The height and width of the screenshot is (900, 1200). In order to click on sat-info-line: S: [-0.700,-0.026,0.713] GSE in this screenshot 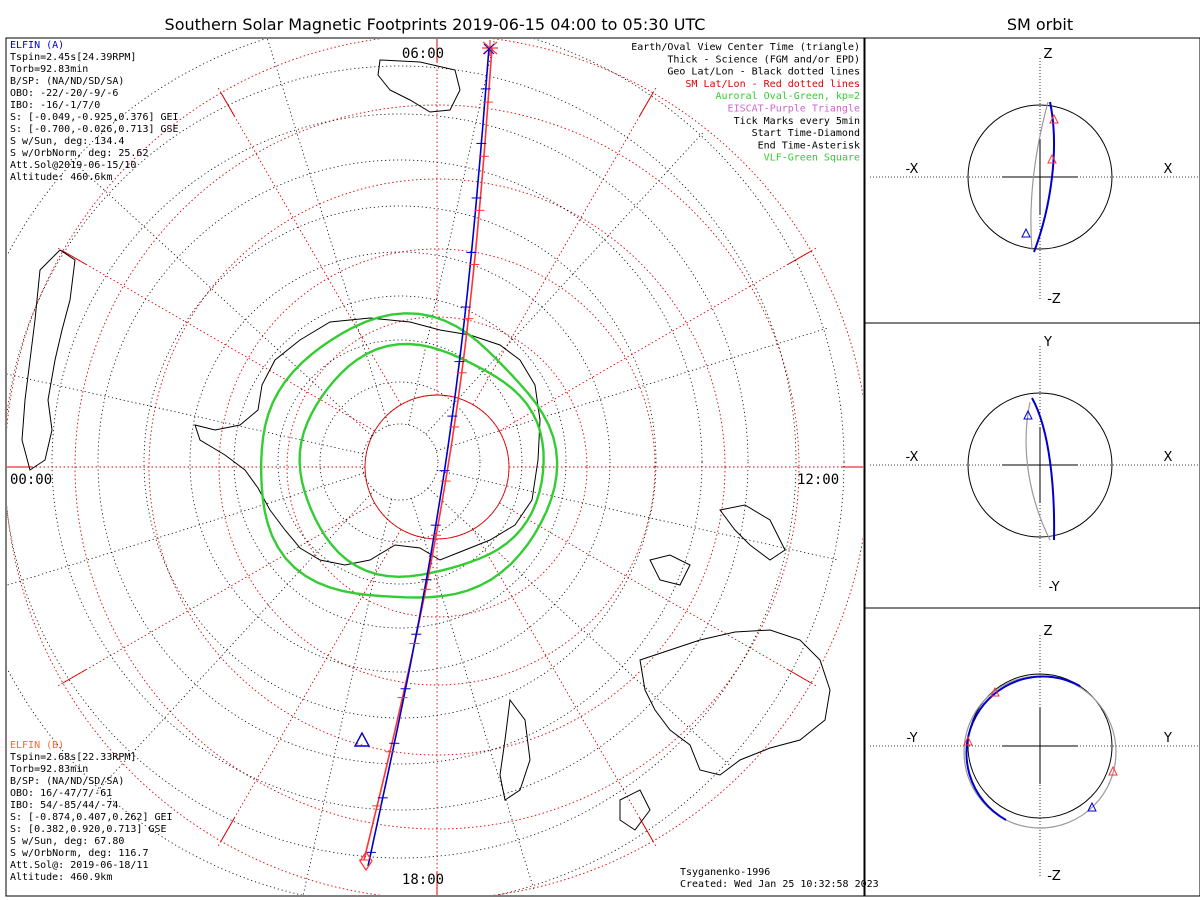, I will do `click(94, 129)`.